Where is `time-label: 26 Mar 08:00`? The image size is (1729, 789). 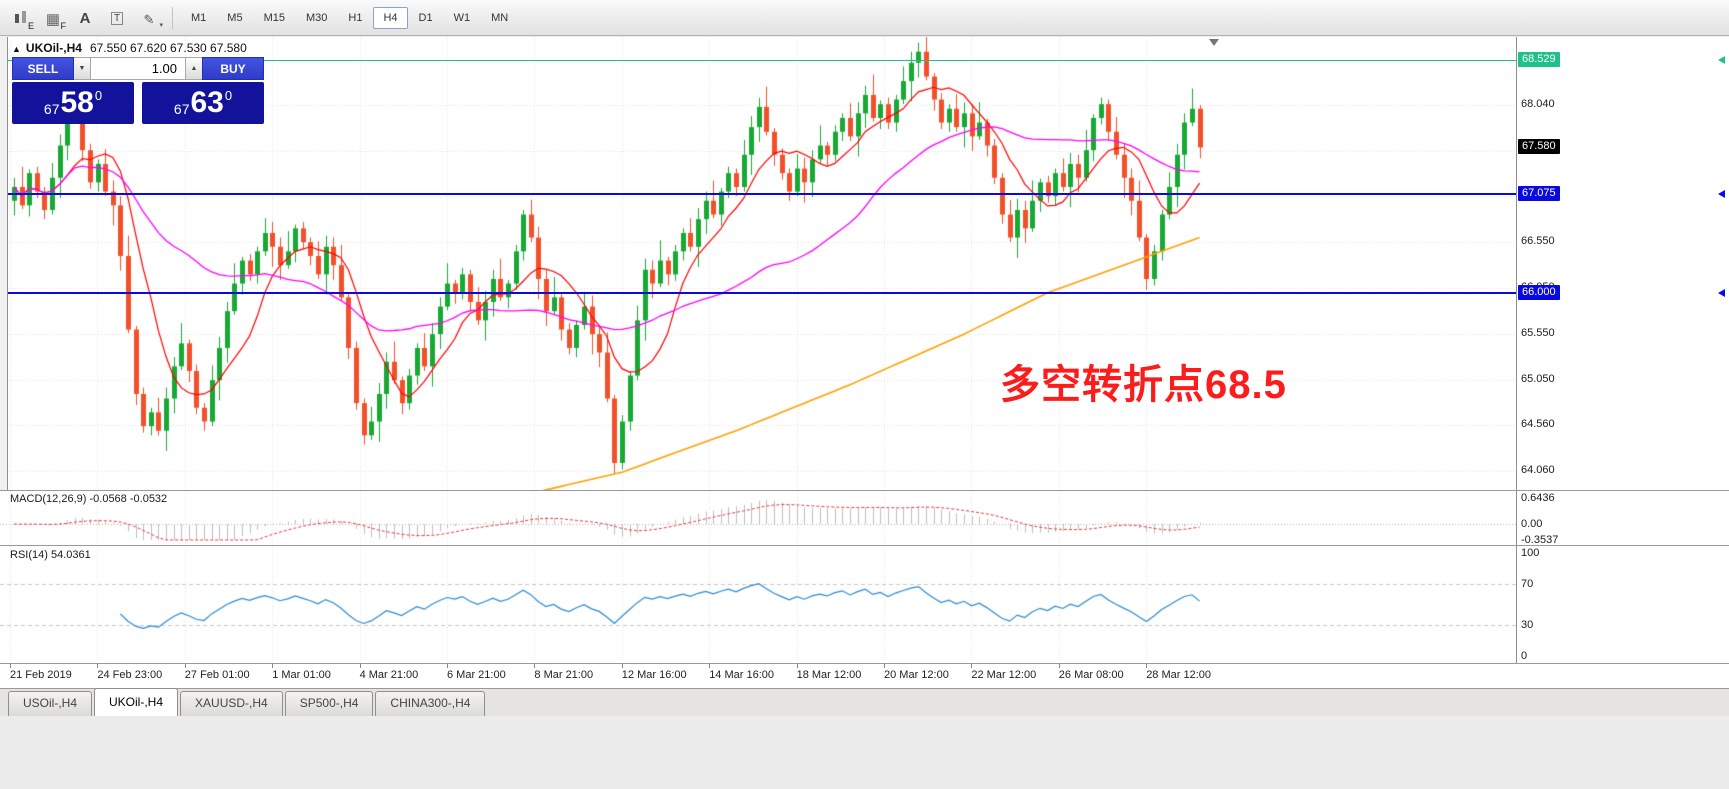
time-label: 26 Mar 08:00 is located at coordinates (1091, 675).